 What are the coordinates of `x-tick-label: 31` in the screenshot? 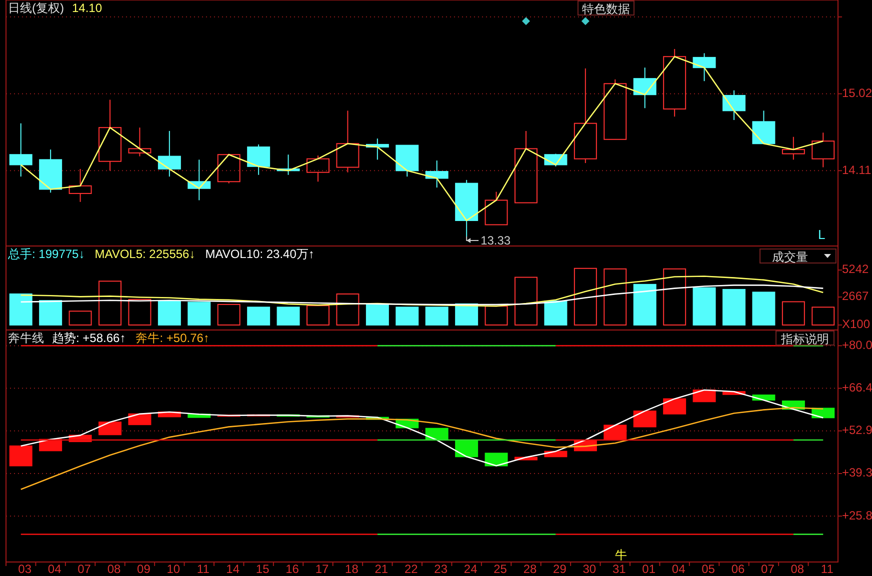 It's located at (619, 569).